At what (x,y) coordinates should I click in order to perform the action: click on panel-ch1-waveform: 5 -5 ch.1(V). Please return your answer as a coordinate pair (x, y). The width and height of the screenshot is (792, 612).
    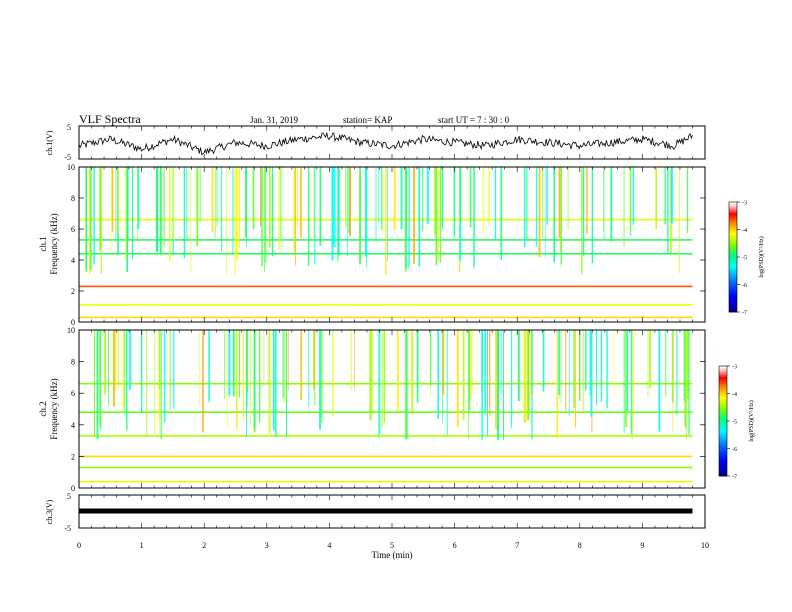
    Looking at the image, I should click on (375, 142).